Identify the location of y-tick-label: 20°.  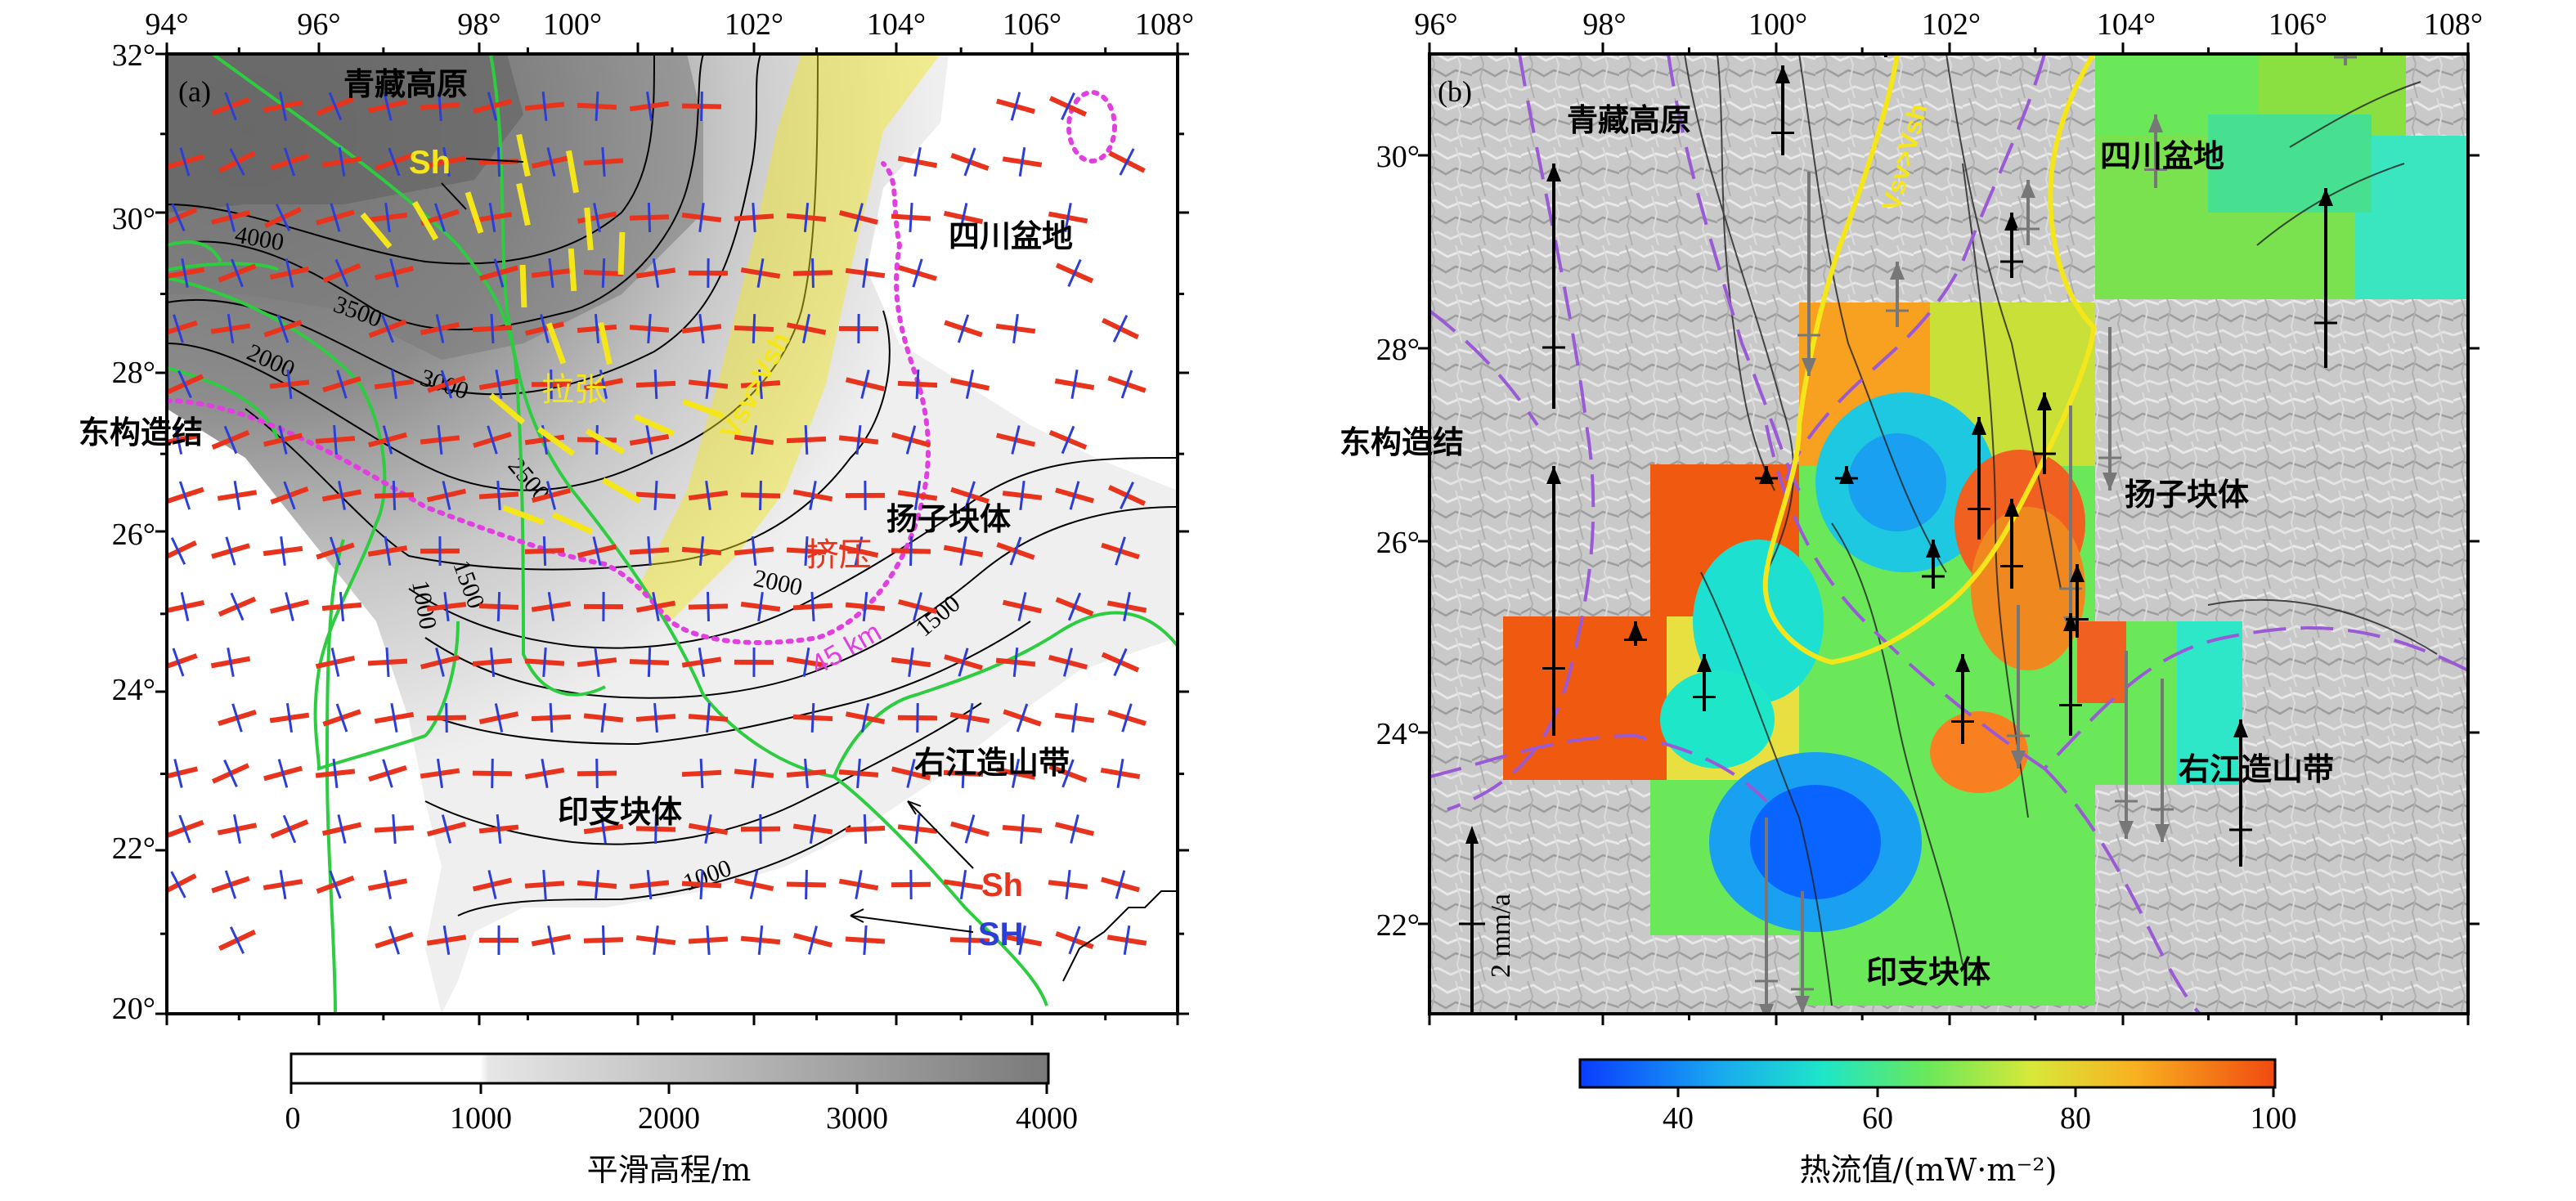
(133, 1009).